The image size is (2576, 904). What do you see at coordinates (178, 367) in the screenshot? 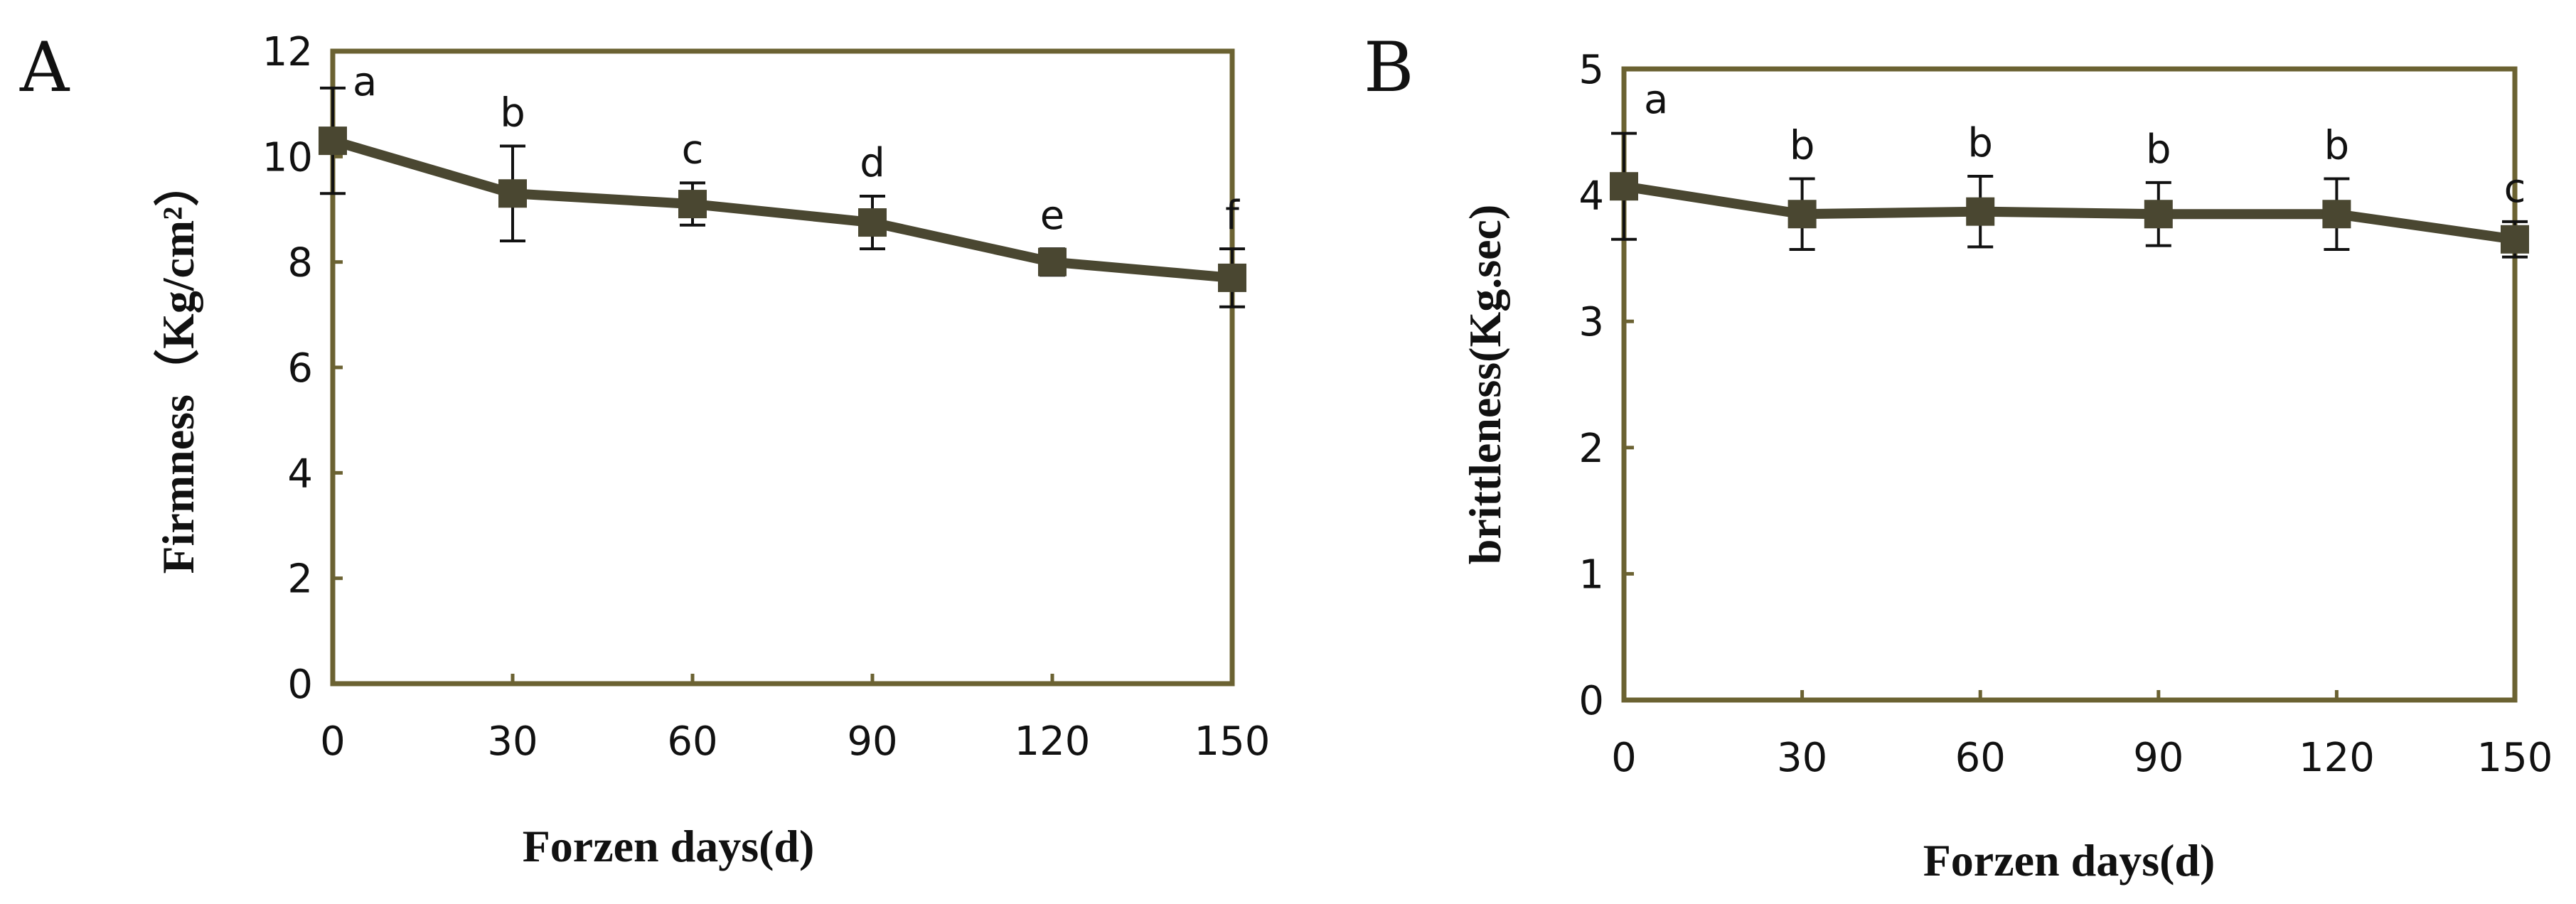
I see `y-axis-title: Firmness（Kg/cm²）` at bounding box center [178, 367].